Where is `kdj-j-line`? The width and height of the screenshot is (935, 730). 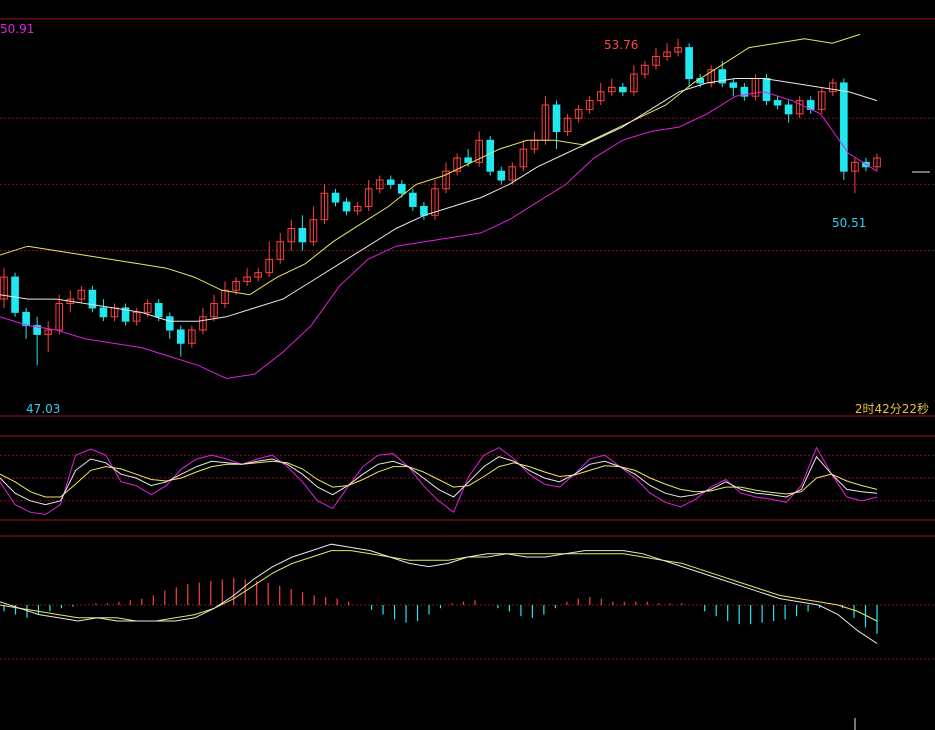 kdj-j-line is located at coordinates (439, 481).